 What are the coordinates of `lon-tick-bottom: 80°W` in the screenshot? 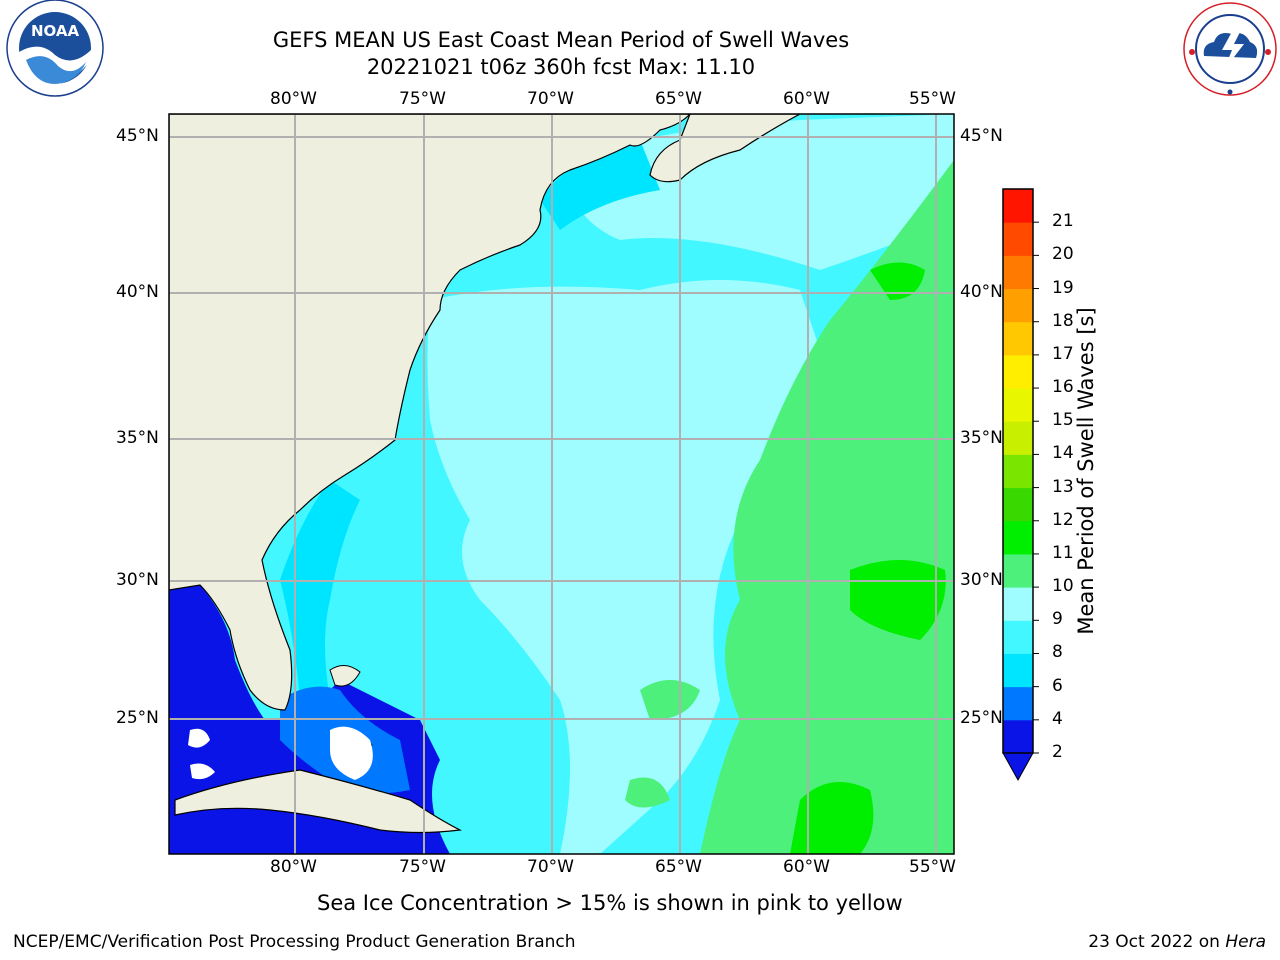 It's located at (293, 867).